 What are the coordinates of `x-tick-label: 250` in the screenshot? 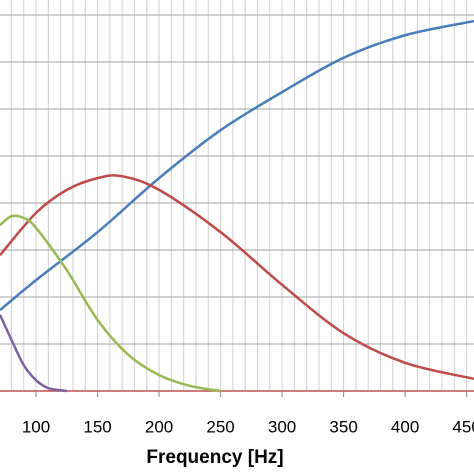 It's located at (220, 426).